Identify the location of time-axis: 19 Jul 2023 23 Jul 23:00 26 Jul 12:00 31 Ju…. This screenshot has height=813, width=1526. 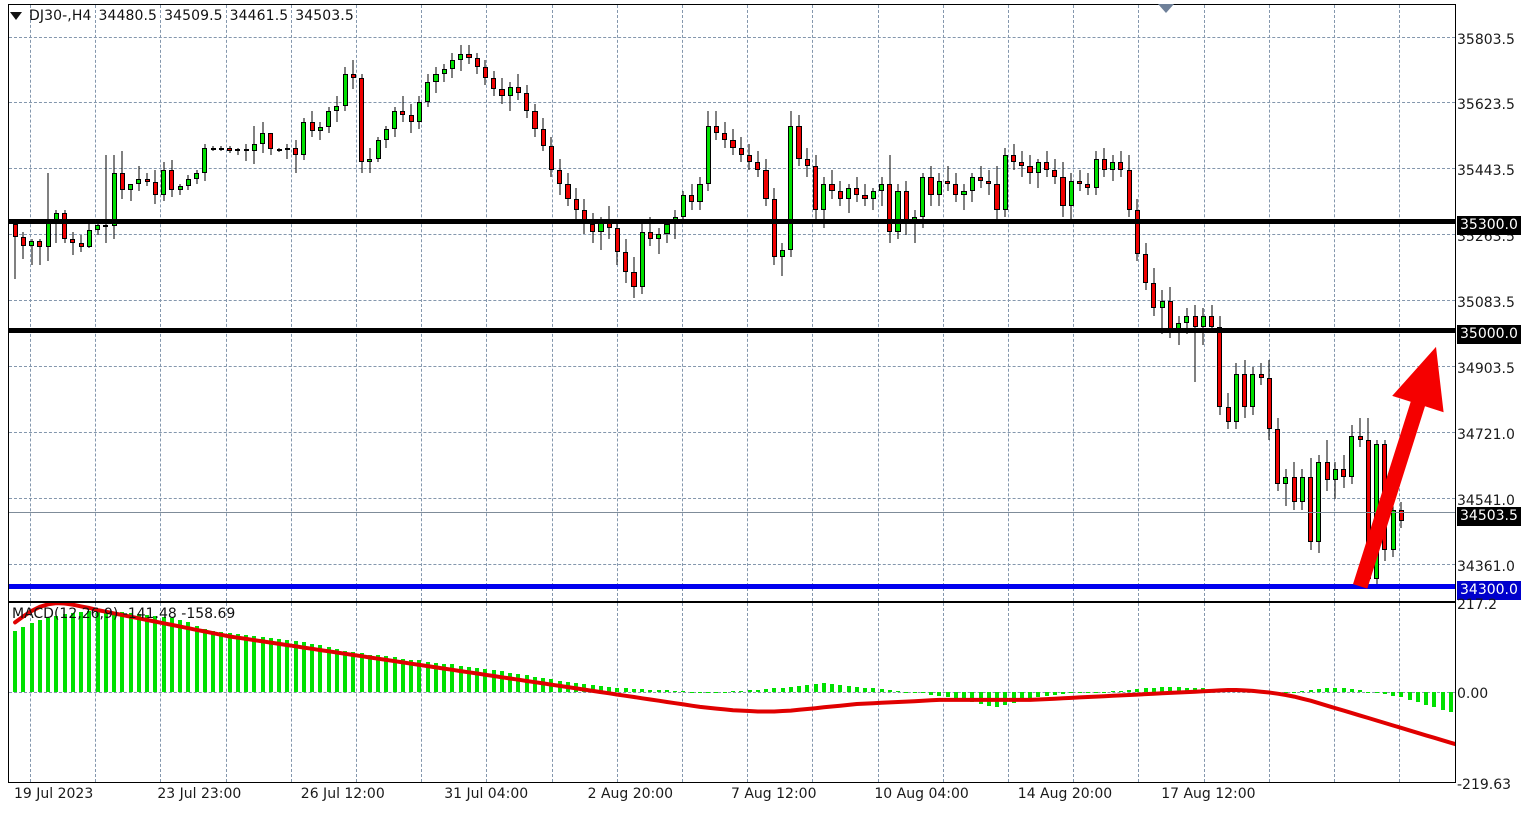
(732, 797).